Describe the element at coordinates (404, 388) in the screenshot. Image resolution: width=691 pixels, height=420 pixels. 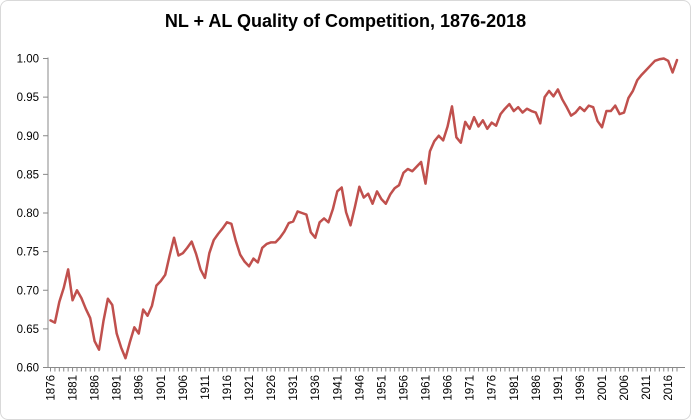
I see `x-axis-tick-label: 1956` at that location.